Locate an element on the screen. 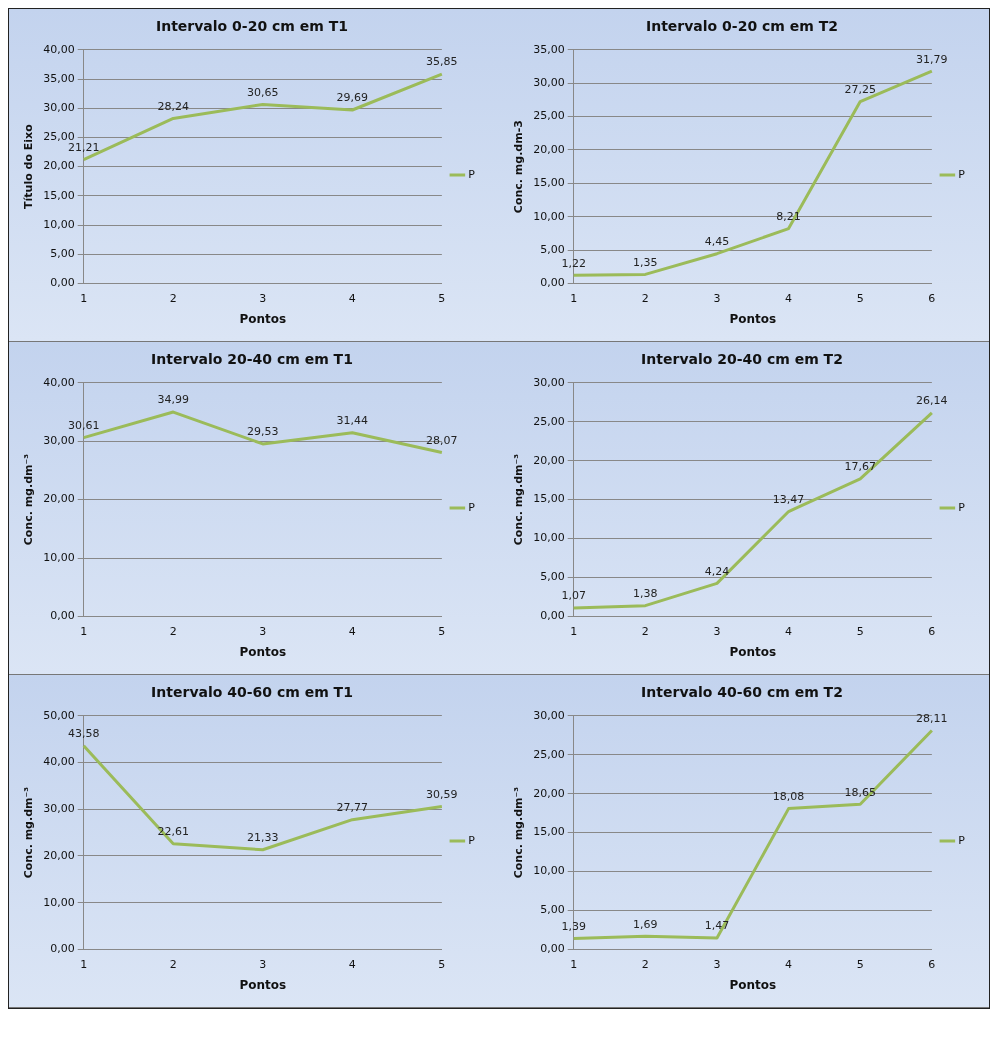  chart-title: Intervalo 0-20 cm em T1 is located at coordinates (252, 26).